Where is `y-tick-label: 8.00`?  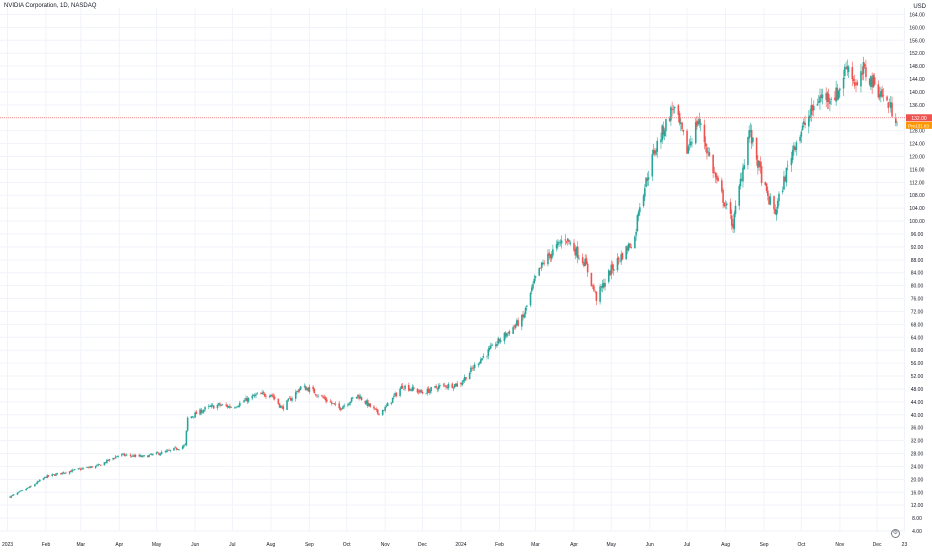 y-tick-label: 8.00 is located at coordinates (917, 519).